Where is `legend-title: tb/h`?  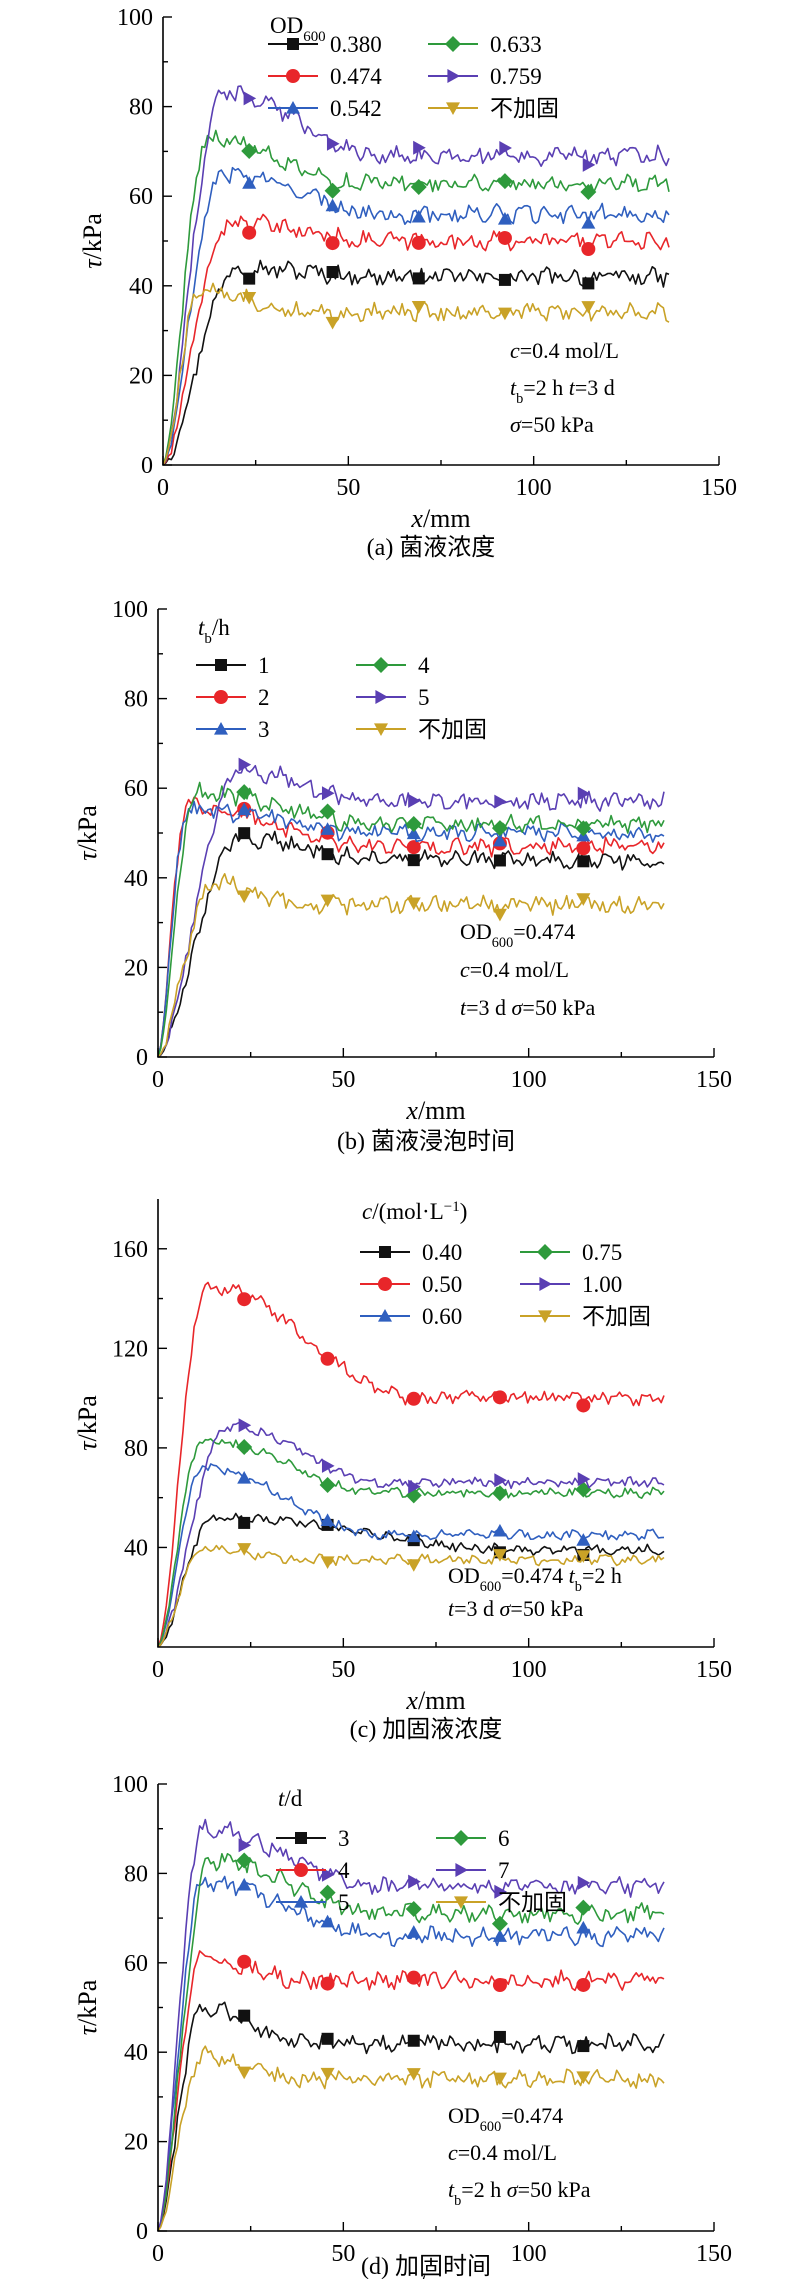
legend-title: tb/h is located at coordinates (214, 631).